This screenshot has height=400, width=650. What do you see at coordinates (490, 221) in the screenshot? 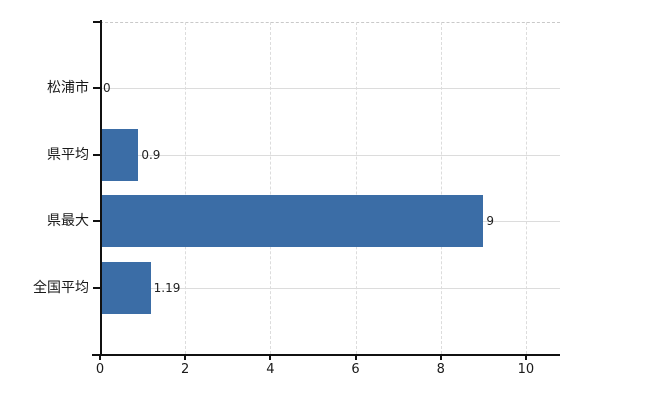
I see `bar-value-label: 9` at bounding box center [490, 221].